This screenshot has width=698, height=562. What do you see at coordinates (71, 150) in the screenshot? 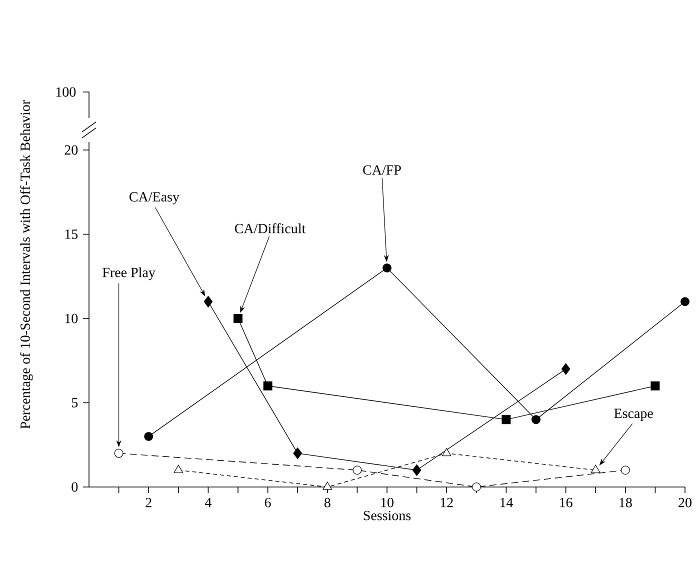
I see `y-tick-label: 20` at bounding box center [71, 150].